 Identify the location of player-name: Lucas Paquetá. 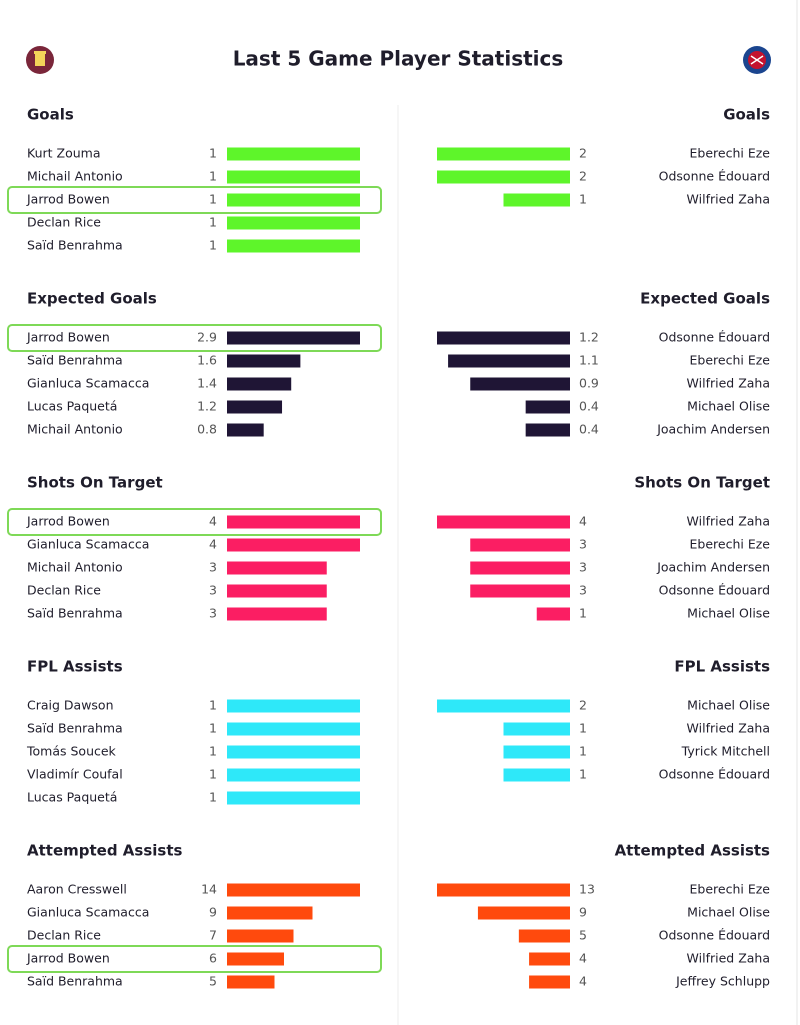
(72, 406).